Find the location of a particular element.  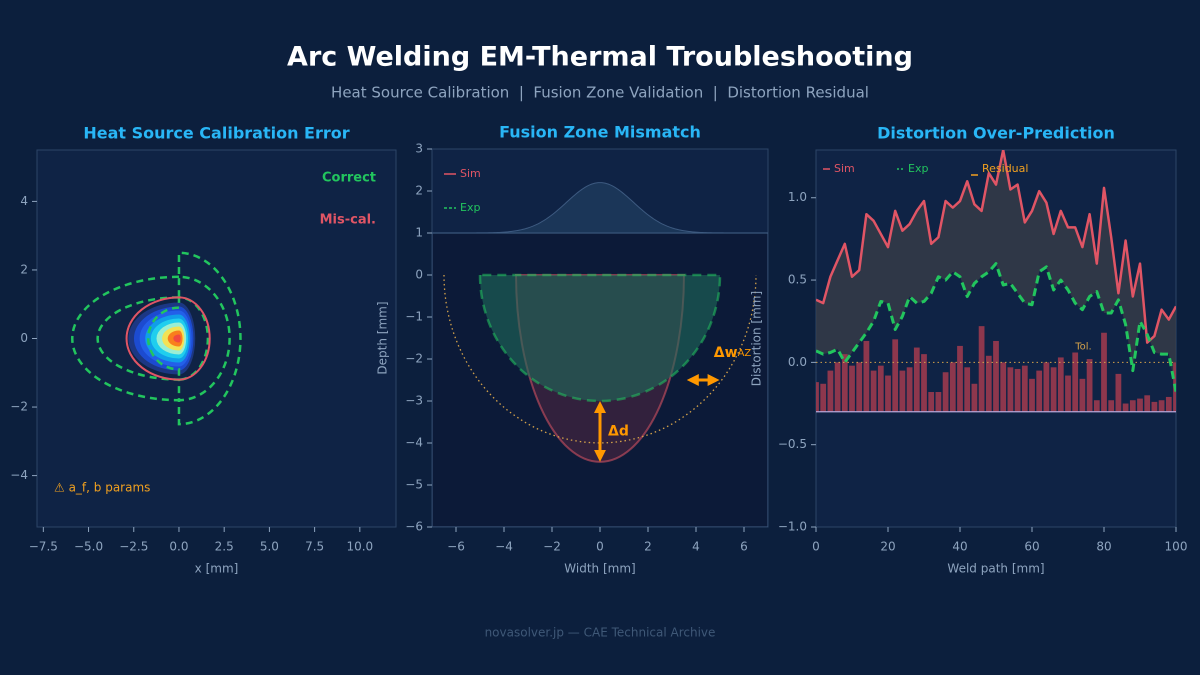

x-tick-label: 0.0 is located at coordinates (178, 547).